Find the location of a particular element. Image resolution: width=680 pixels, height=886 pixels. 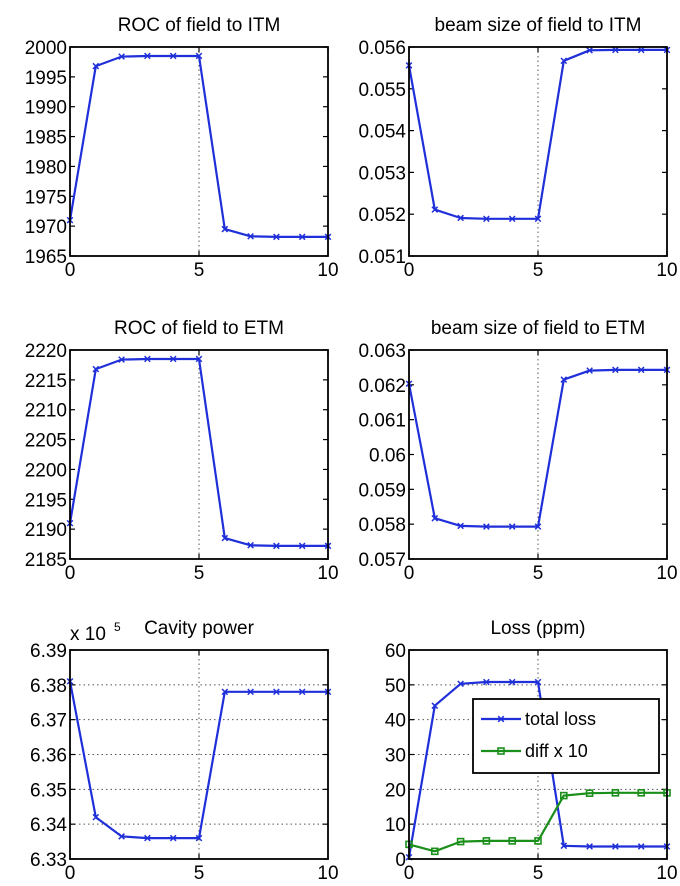

y-tick-label: 0.055 is located at coordinates (382, 90).